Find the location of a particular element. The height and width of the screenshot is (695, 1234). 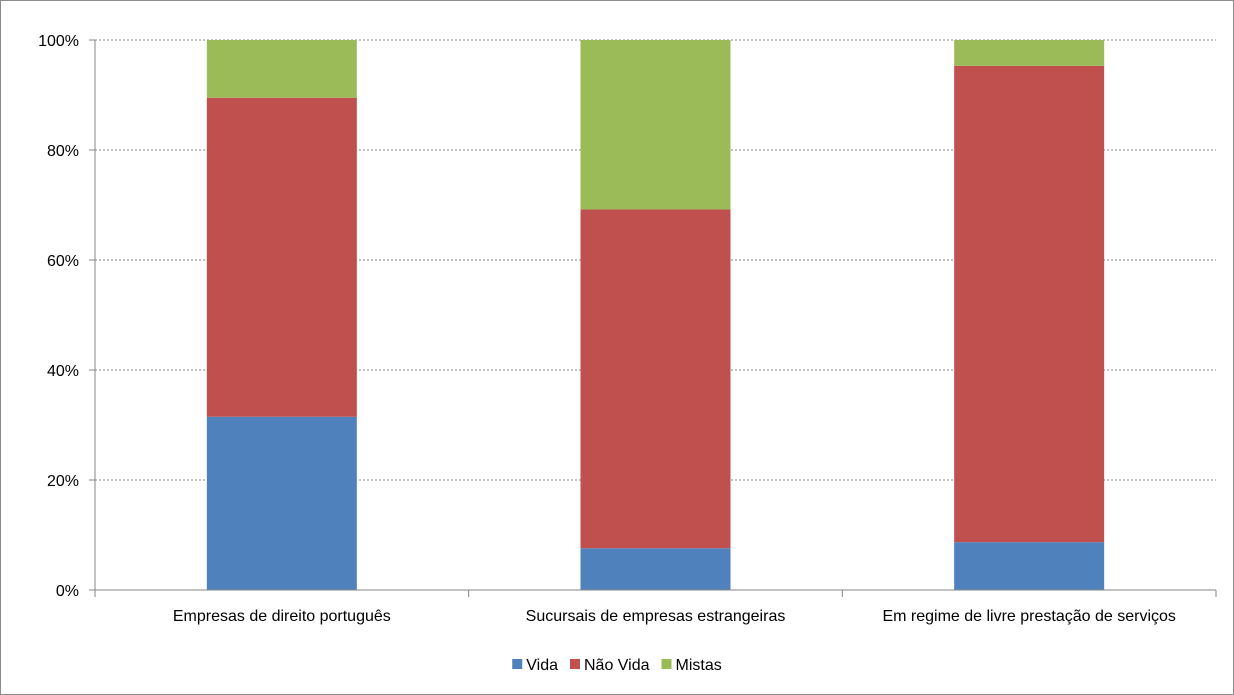

legend: Vida Não Vida Mistas is located at coordinates (617, 665).